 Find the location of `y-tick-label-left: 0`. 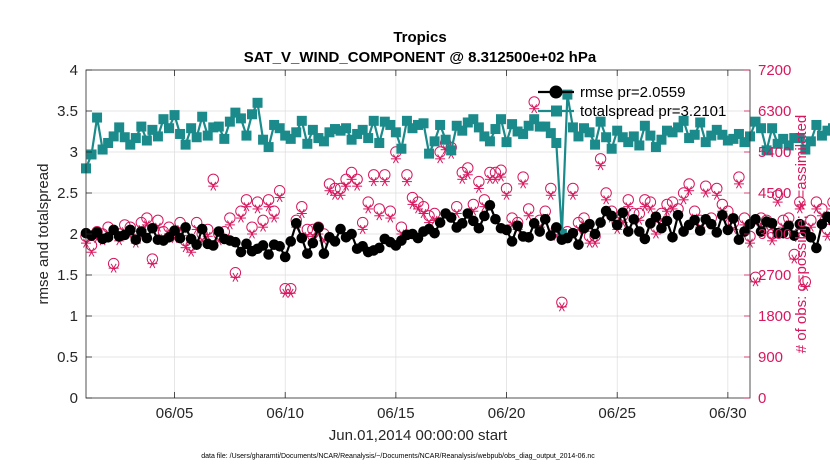

y-tick-label-left: 0 is located at coordinates (74, 398).